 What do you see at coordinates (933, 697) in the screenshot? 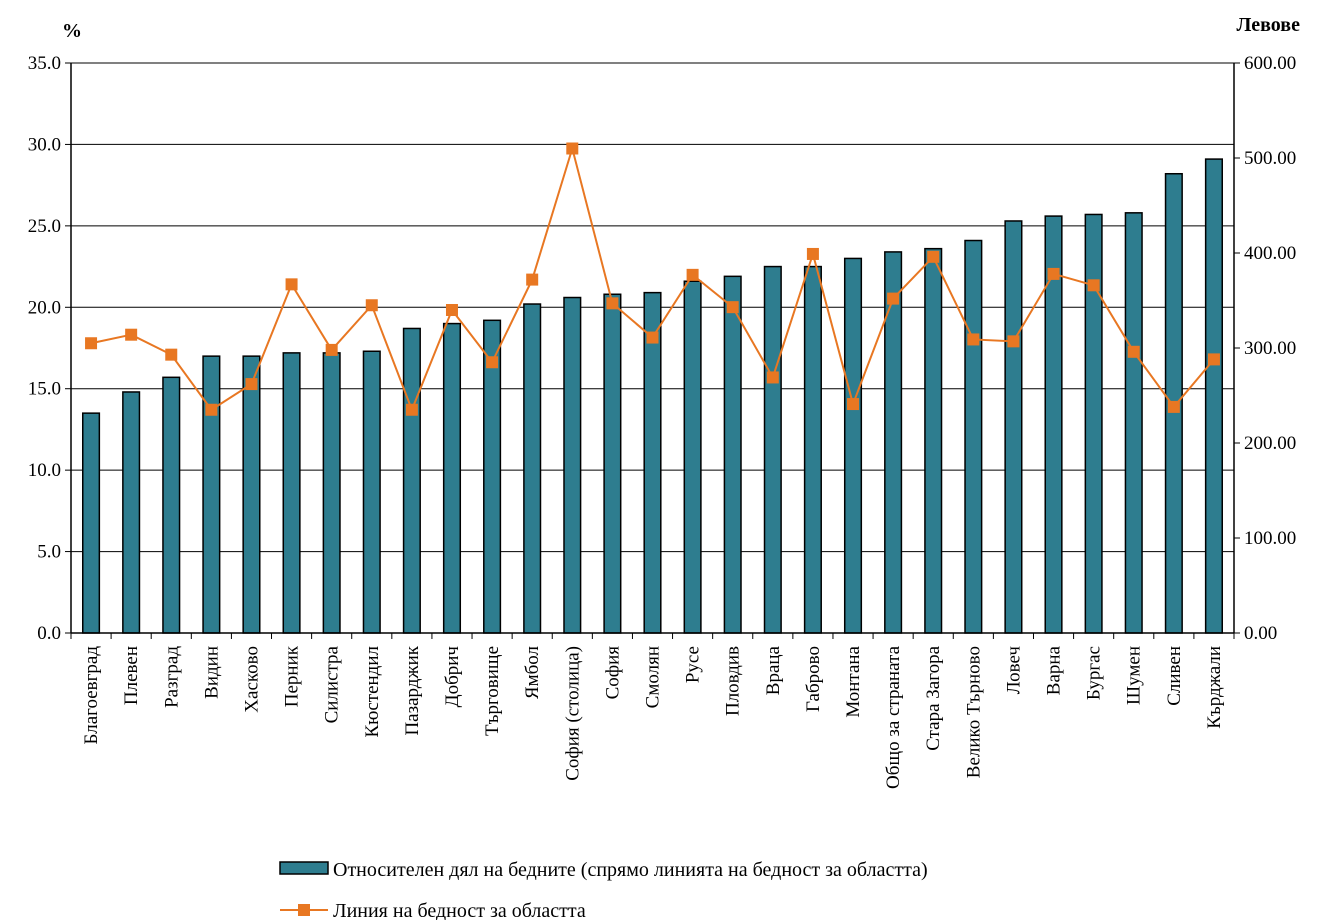
I see `category-label: Стара Загора` at bounding box center [933, 697].